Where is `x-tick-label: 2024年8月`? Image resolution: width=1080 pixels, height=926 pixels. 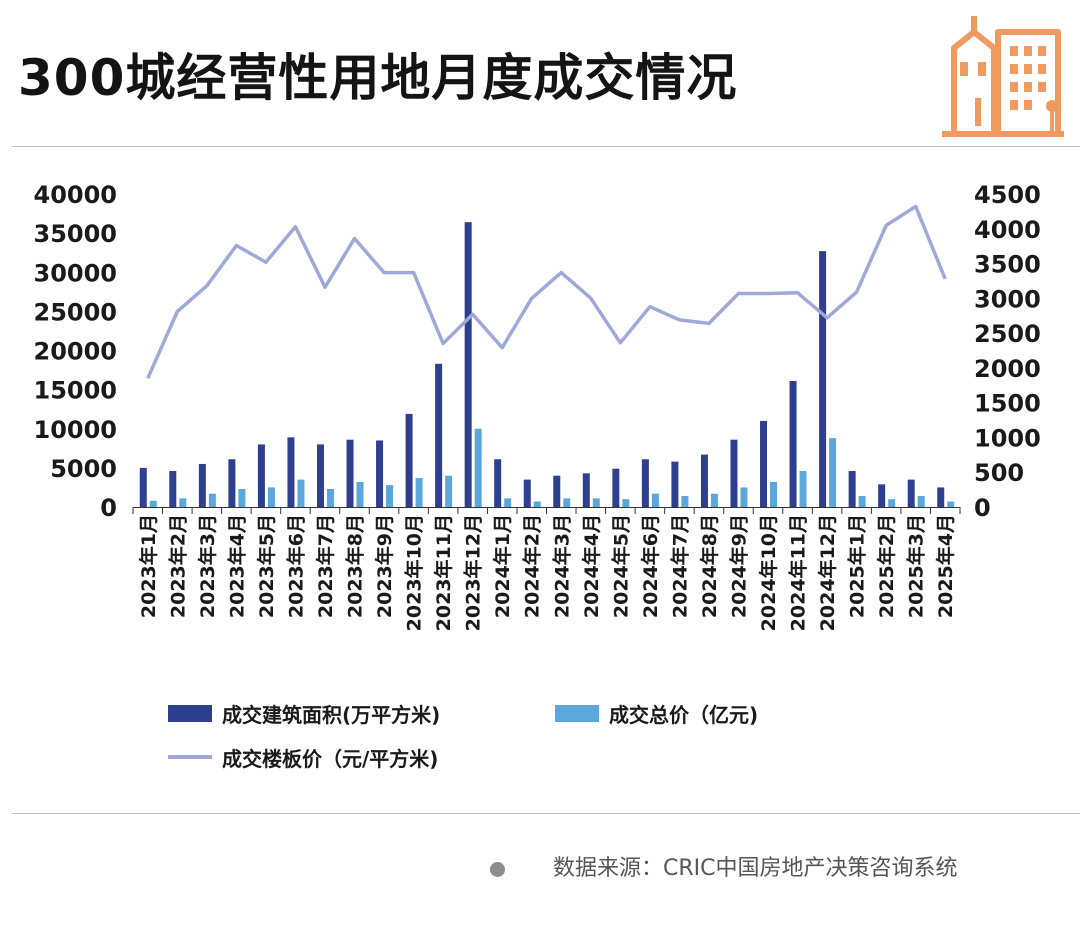
x-tick-label: 2024年8月 is located at coordinates (709, 566).